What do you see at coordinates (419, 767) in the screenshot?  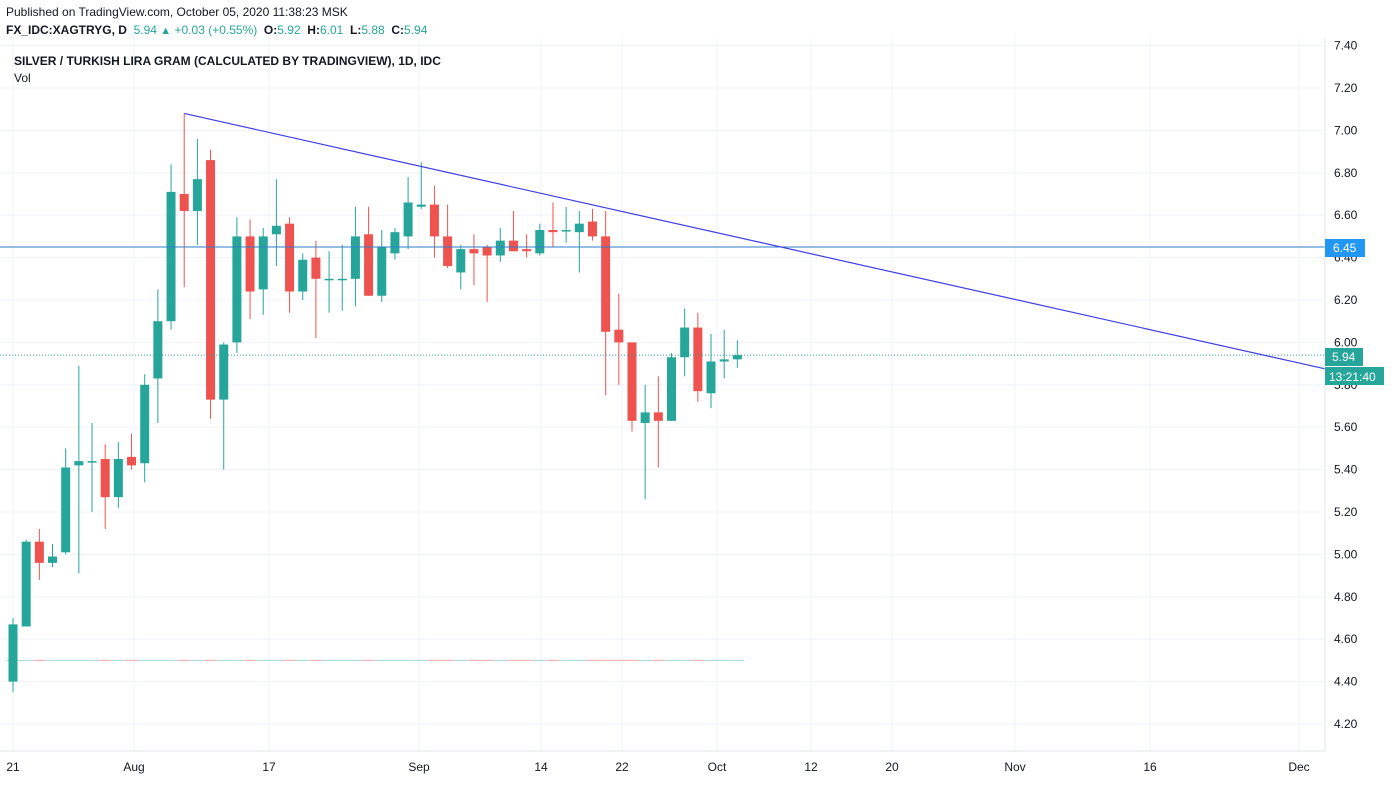 I see `time-tick-label: Sep` at bounding box center [419, 767].